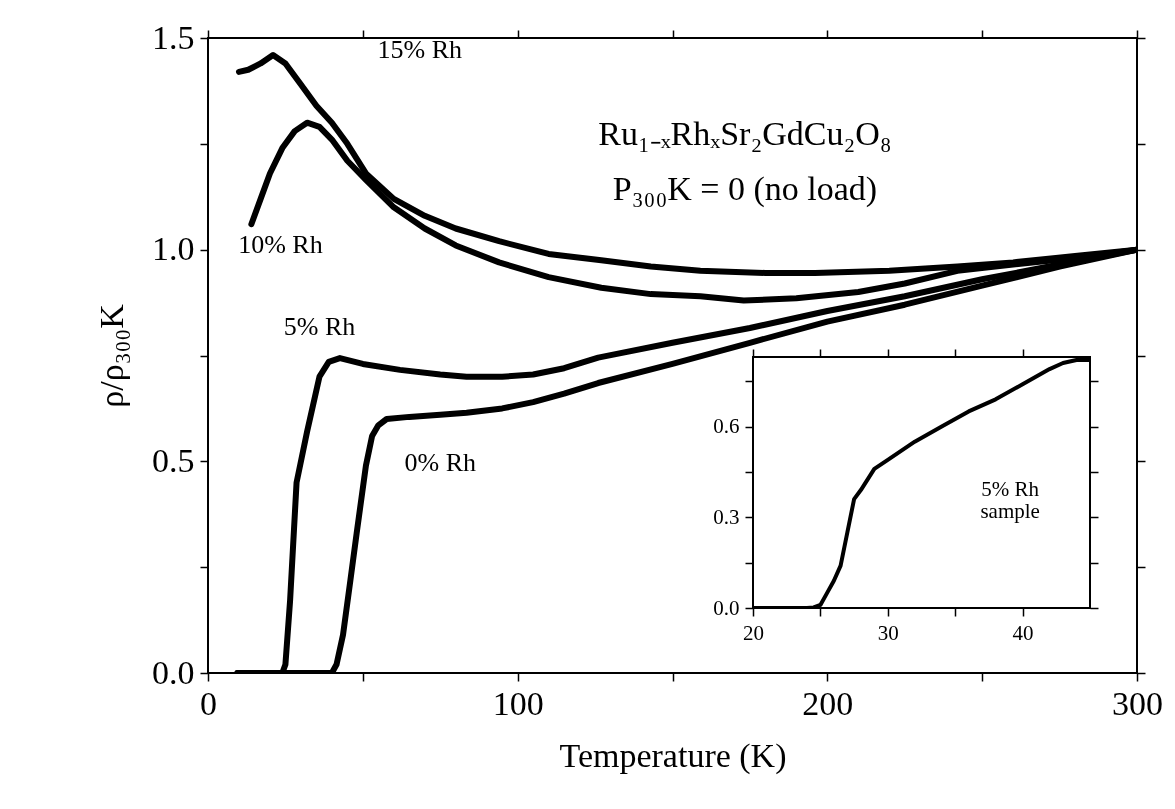 The height and width of the screenshot is (809, 1175). I want to click on x-tick-label: 40, so click(1023, 632).